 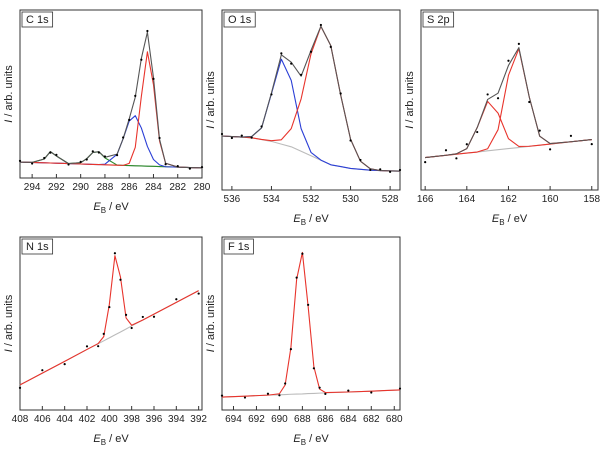 What do you see at coordinates (131, 419) in the screenshot?
I see `x-tick-label: 398` at bounding box center [131, 419].